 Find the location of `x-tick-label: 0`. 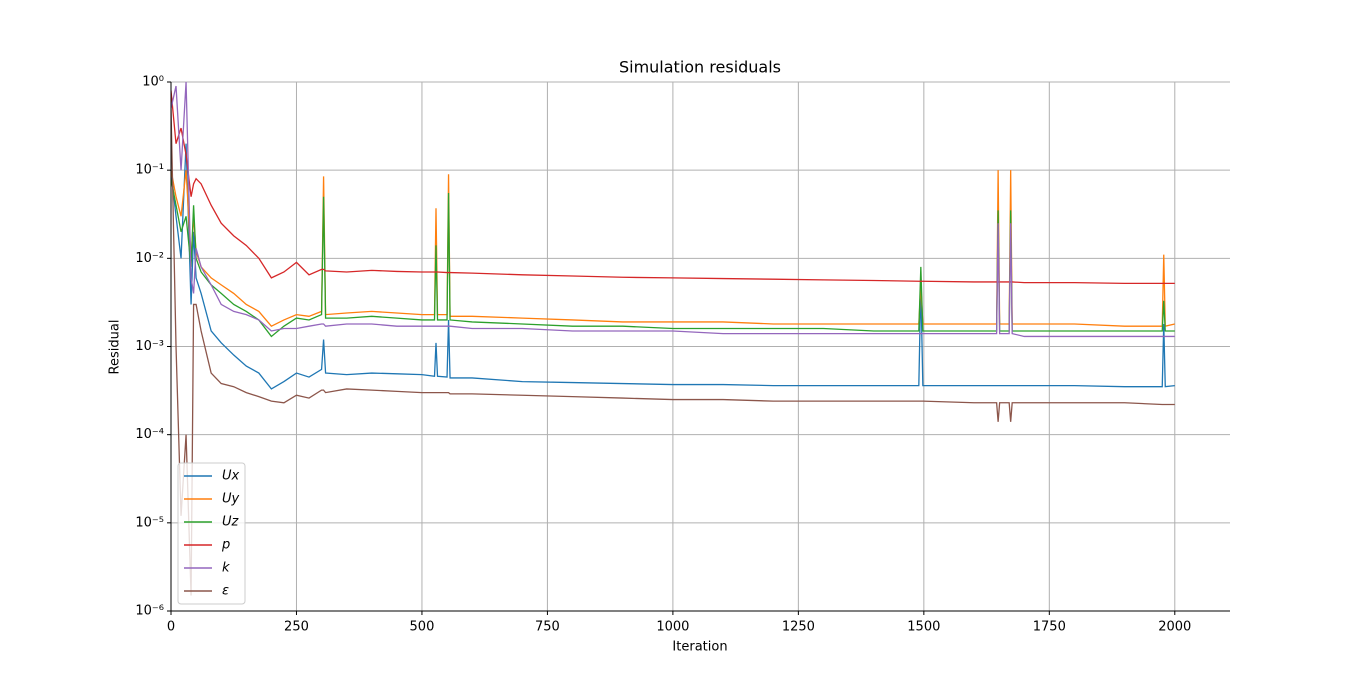

x-tick-label: 0 is located at coordinates (171, 627).